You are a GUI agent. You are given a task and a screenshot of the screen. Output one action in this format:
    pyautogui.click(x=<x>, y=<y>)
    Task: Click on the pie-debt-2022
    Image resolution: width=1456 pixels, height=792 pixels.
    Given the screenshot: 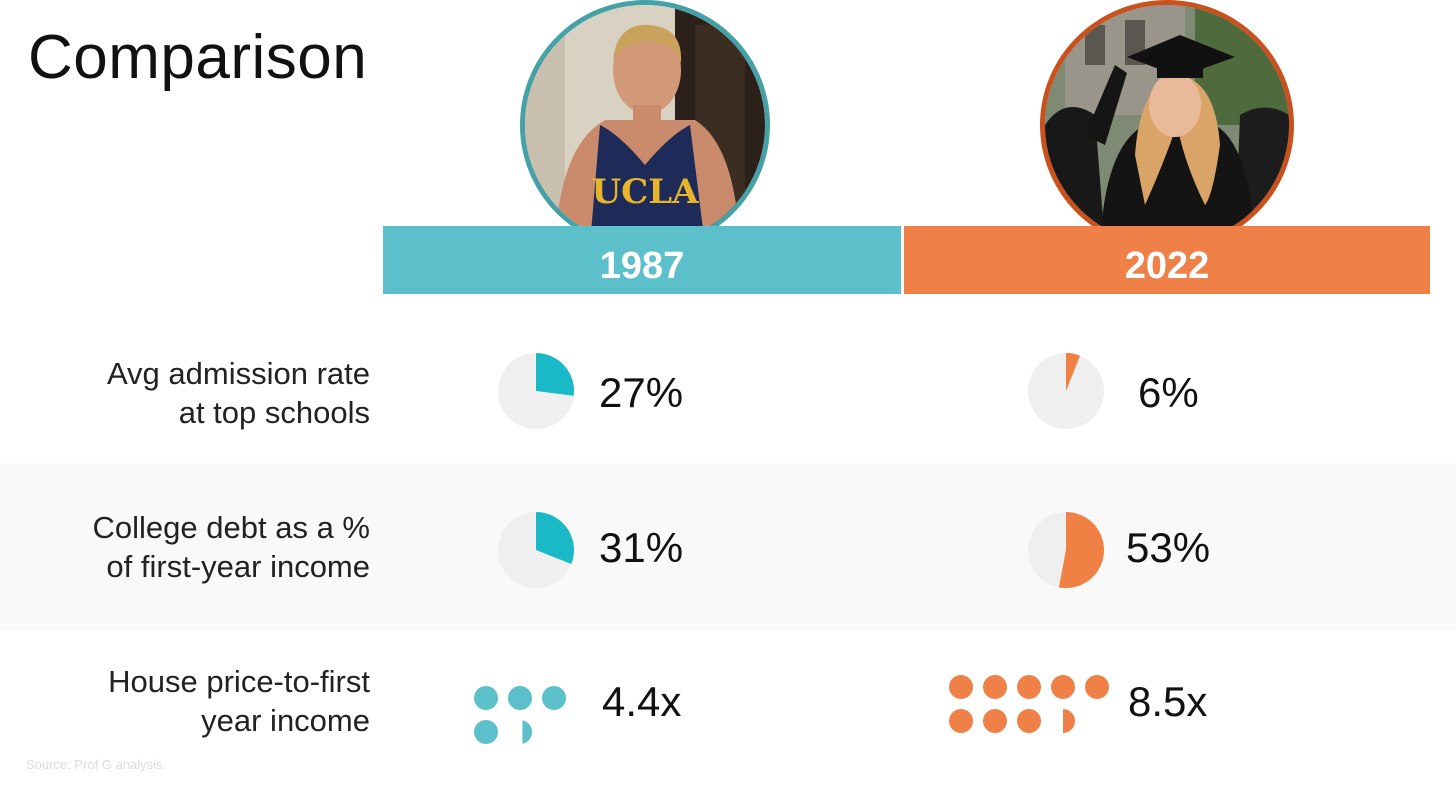 What is the action you would take?
    pyautogui.click(x=1066, y=550)
    